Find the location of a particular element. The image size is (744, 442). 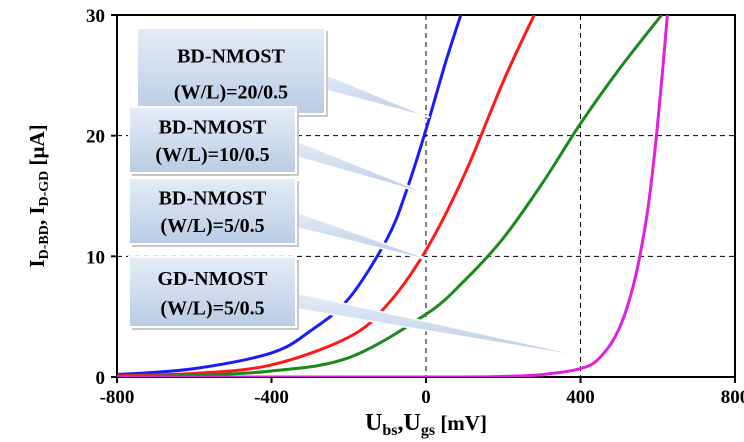

x-tick-label: -400 is located at coordinates (271, 397).